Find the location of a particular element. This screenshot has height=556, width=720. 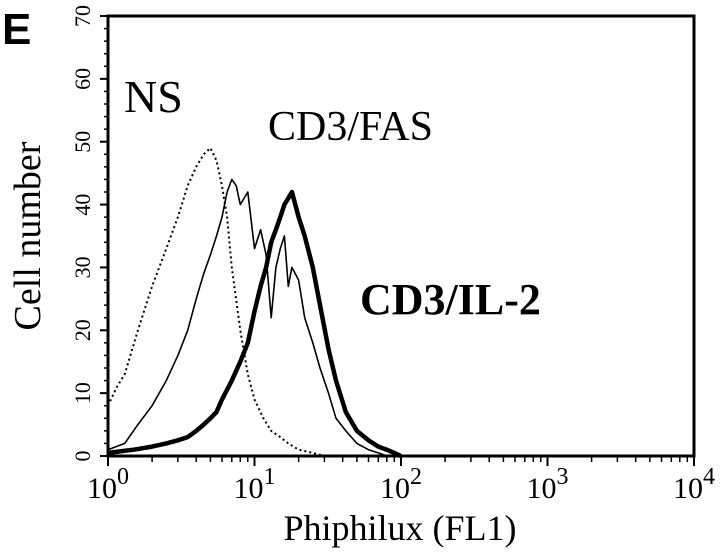

x-tick-label: 10⁴ is located at coordinates (694, 484).